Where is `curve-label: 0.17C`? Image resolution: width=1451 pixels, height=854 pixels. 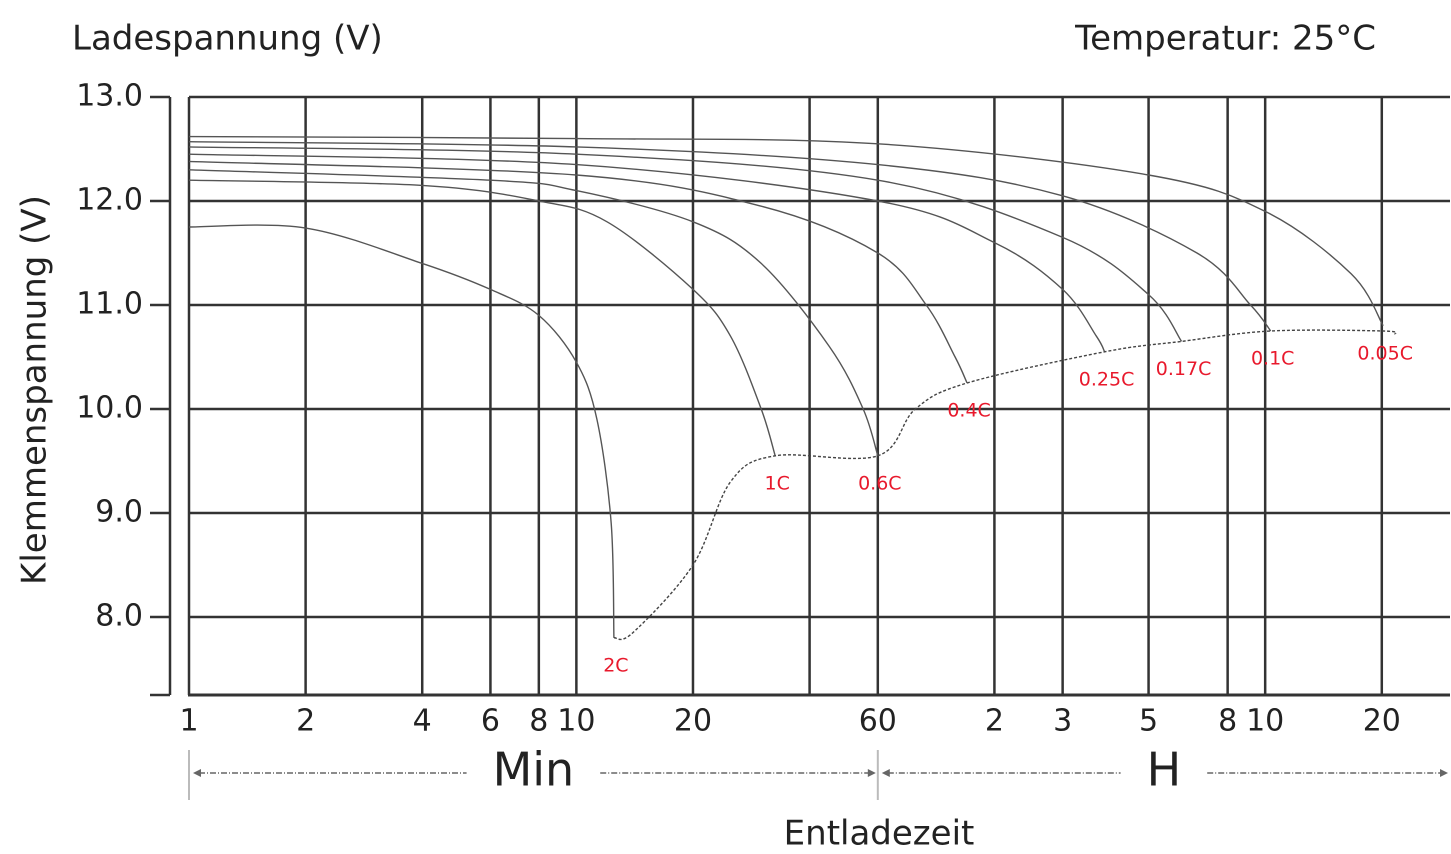
curve-label: 0.17C is located at coordinates (1184, 369).